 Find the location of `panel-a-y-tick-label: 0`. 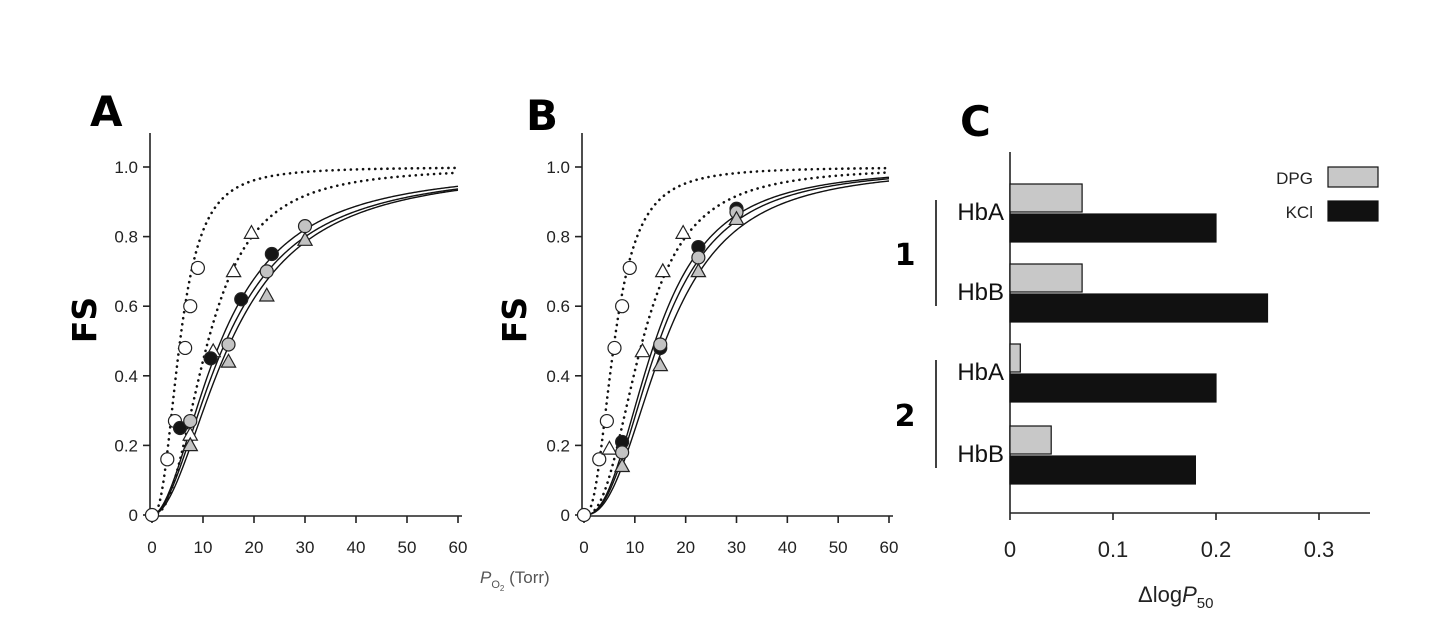

panel-a-y-tick-label: 0 is located at coordinates (133, 515).